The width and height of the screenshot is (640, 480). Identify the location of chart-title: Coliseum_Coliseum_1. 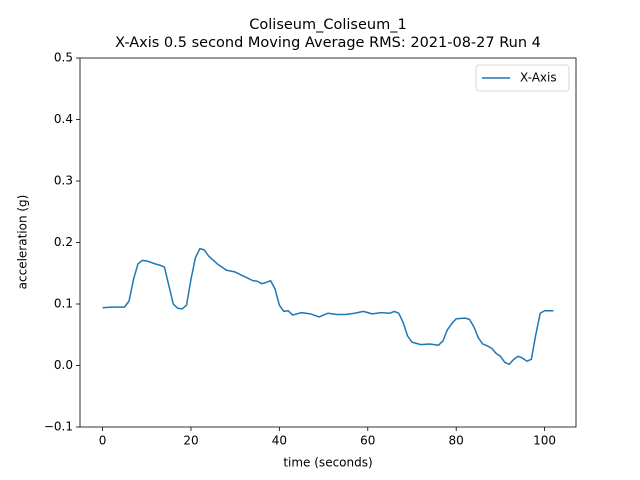
(327, 25).